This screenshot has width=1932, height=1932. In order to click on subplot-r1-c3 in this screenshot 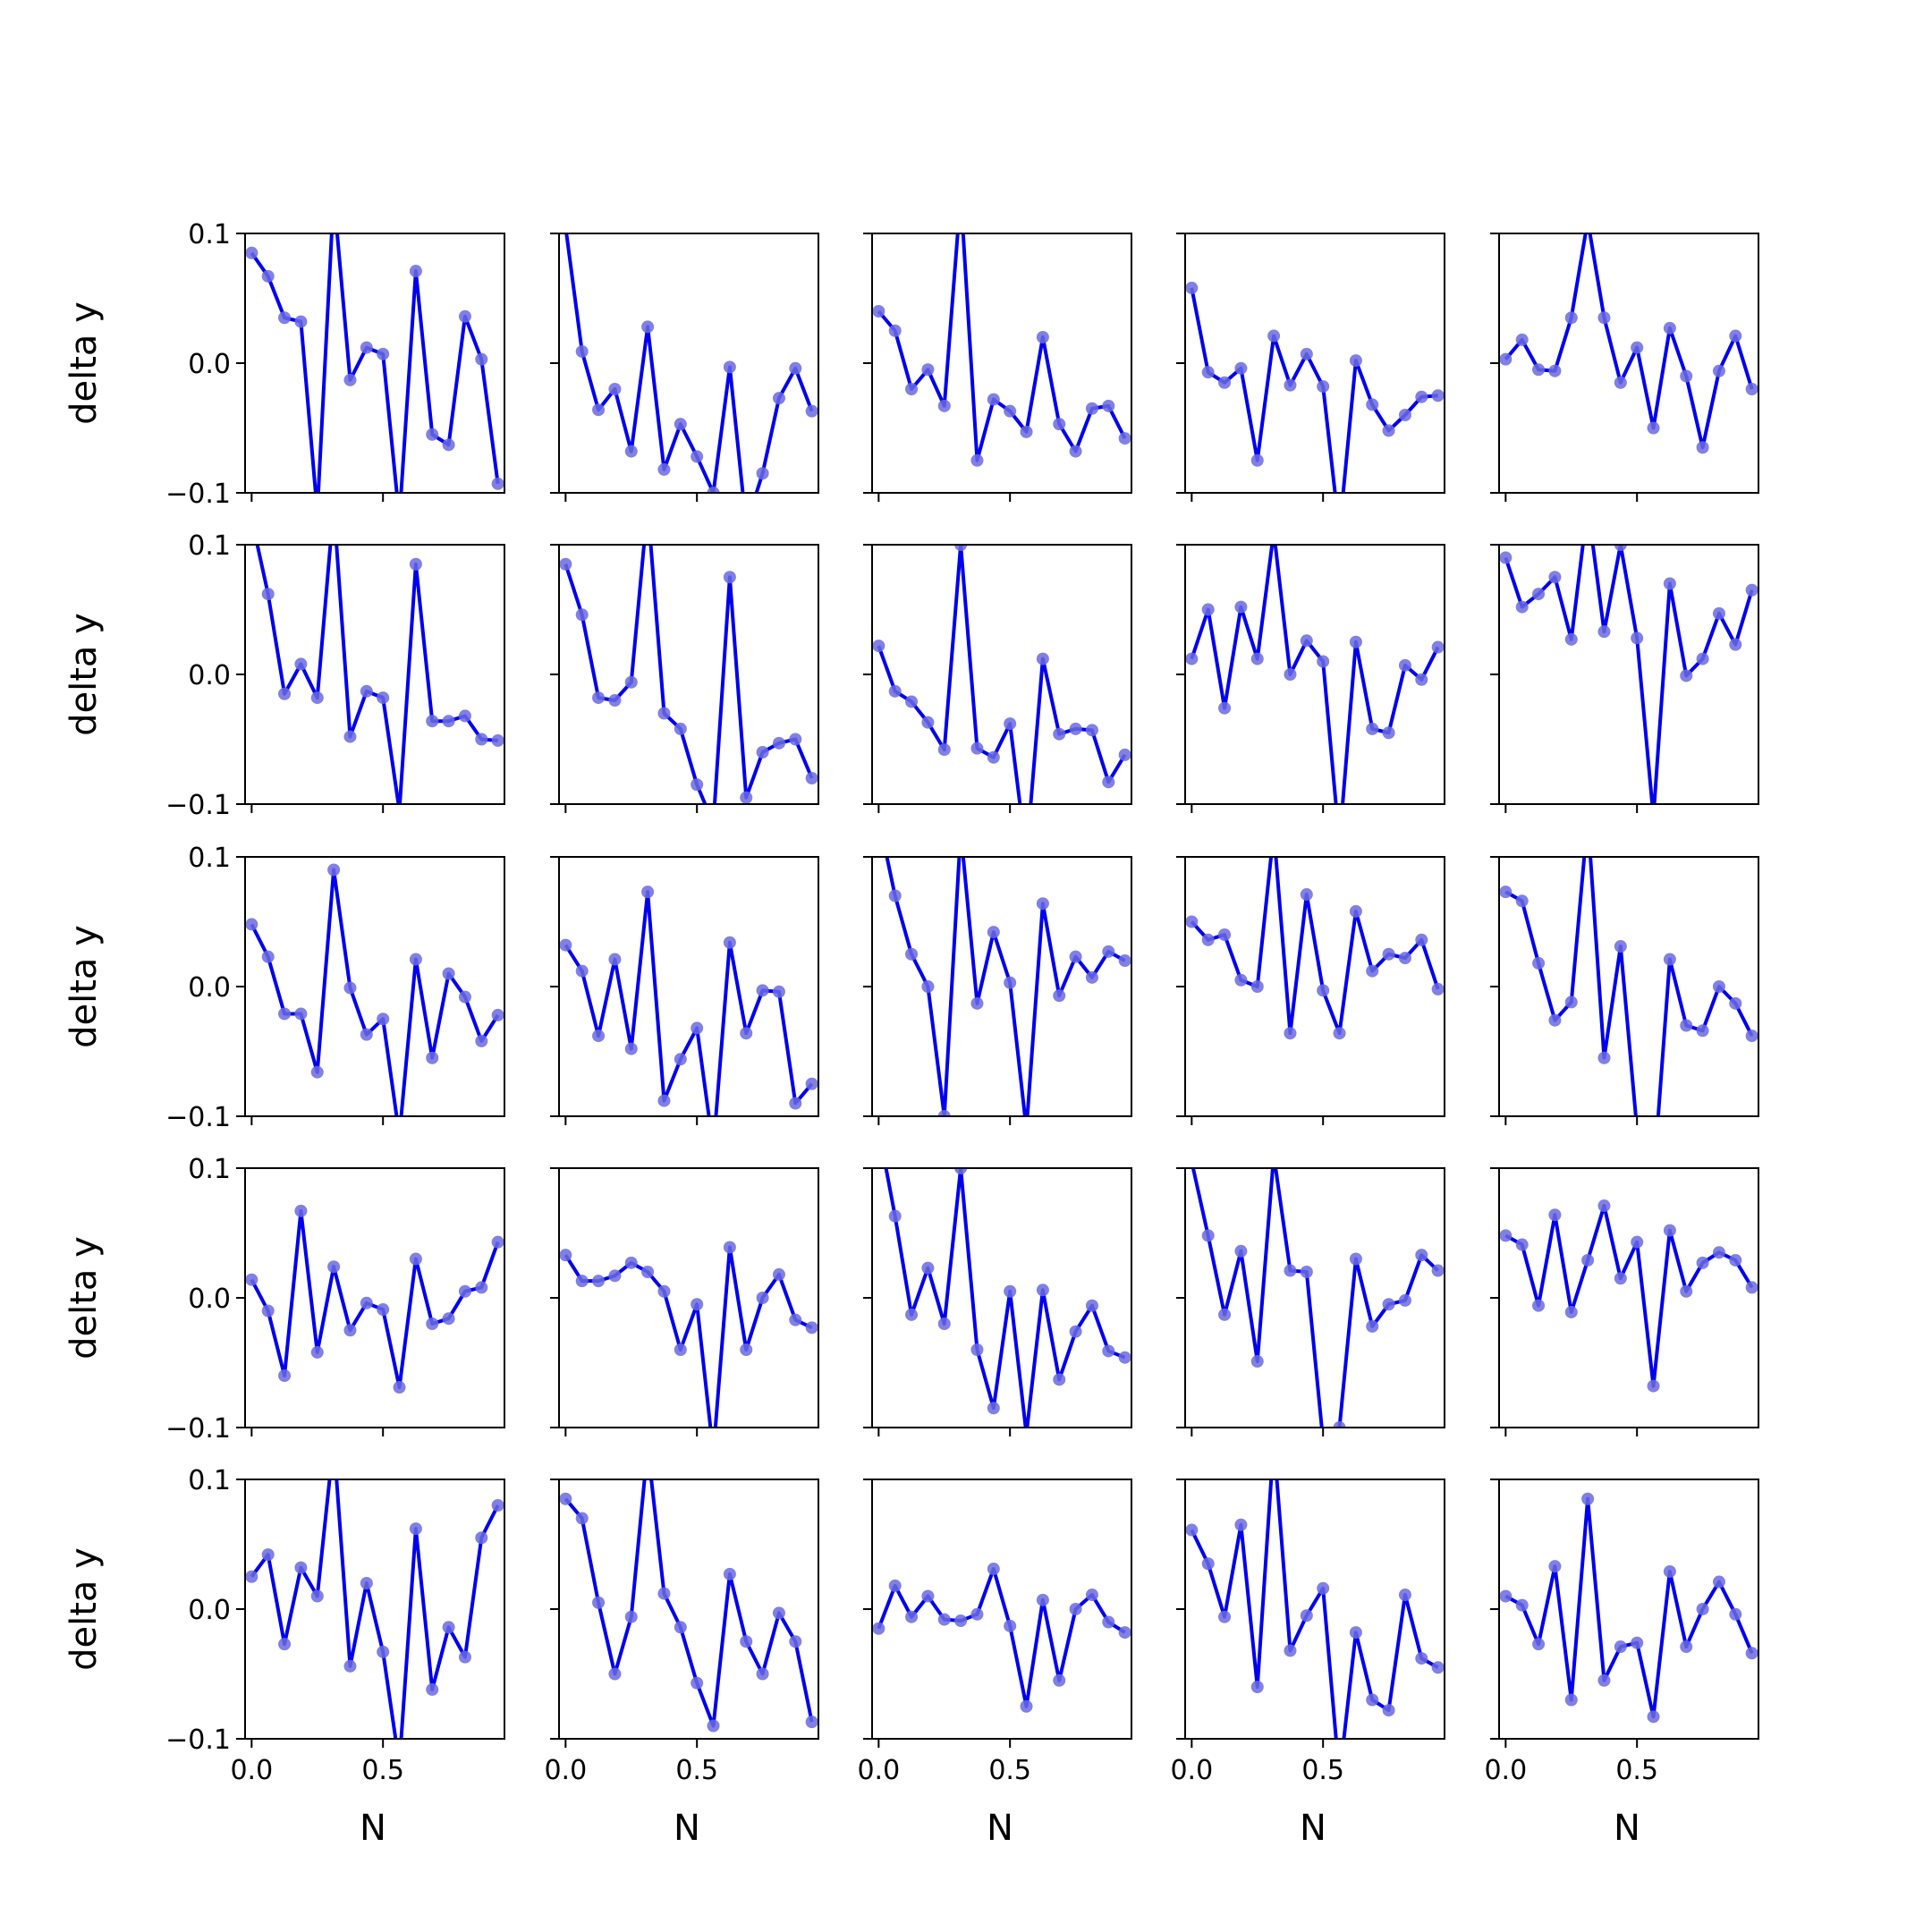, I will do `click(1310, 678)`.